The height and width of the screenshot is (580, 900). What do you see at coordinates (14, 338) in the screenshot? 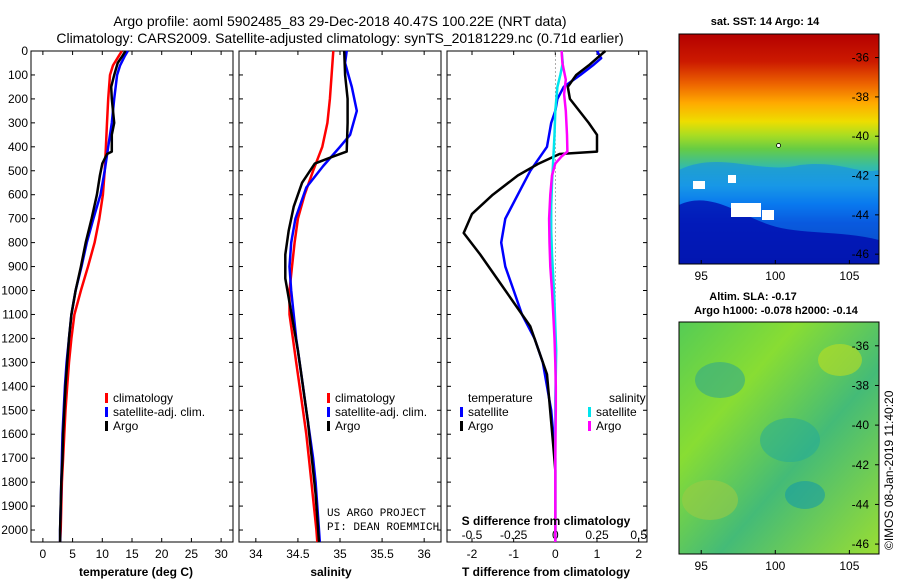
I see `depth-tick-label: 1200` at bounding box center [14, 338].